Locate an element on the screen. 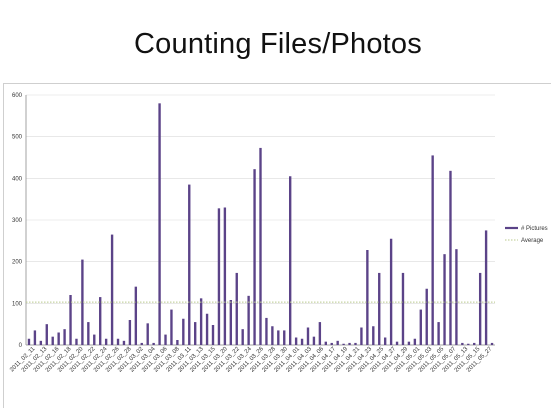  y-tick-label: 0 is located at coordinates (21, 346).